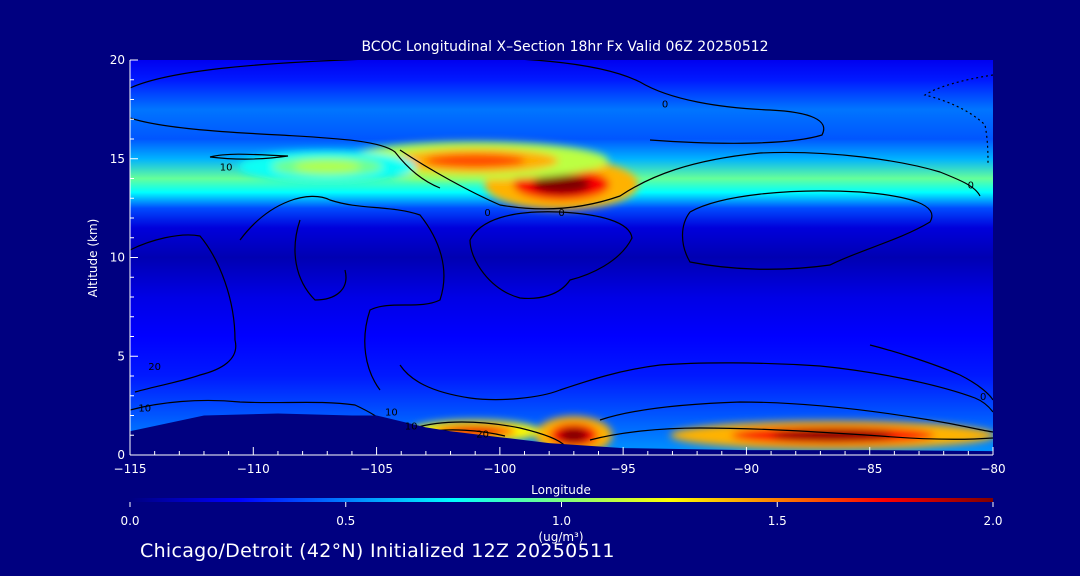  What do you see at coordinates (561, 490) in the screenshot?
I see `x-axis-label: Longitude` at bounding box center [561, 490].